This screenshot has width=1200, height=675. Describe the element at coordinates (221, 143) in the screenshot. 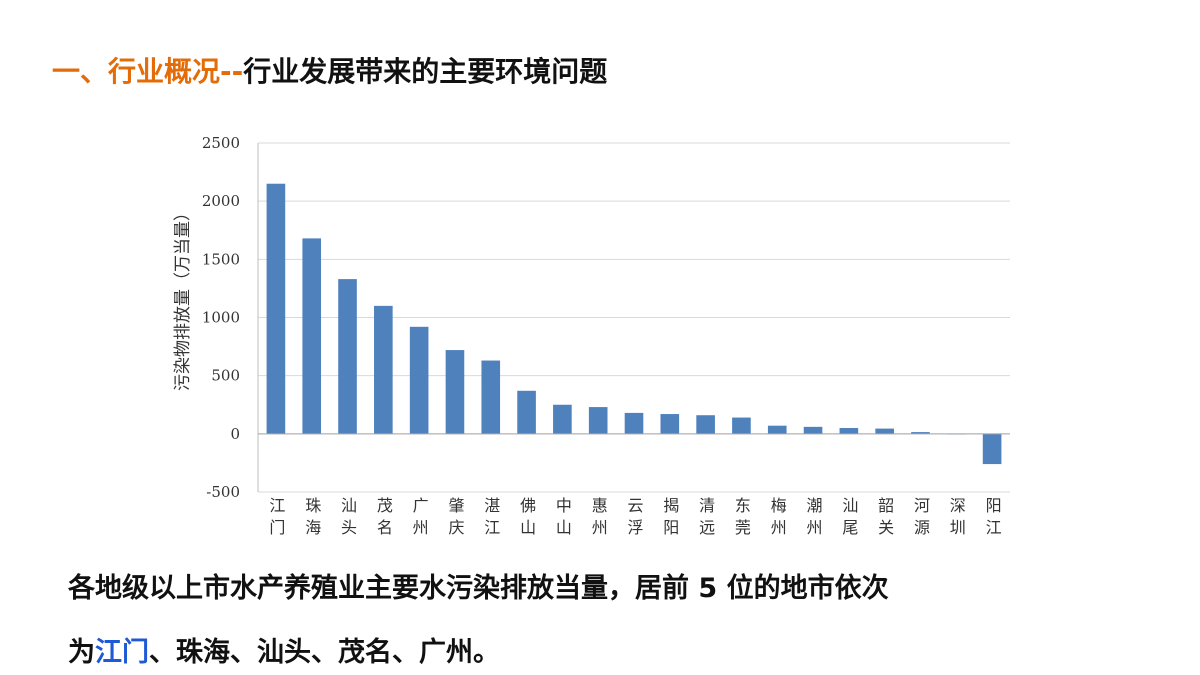

I see `y-tick-label: 2500` at that location.